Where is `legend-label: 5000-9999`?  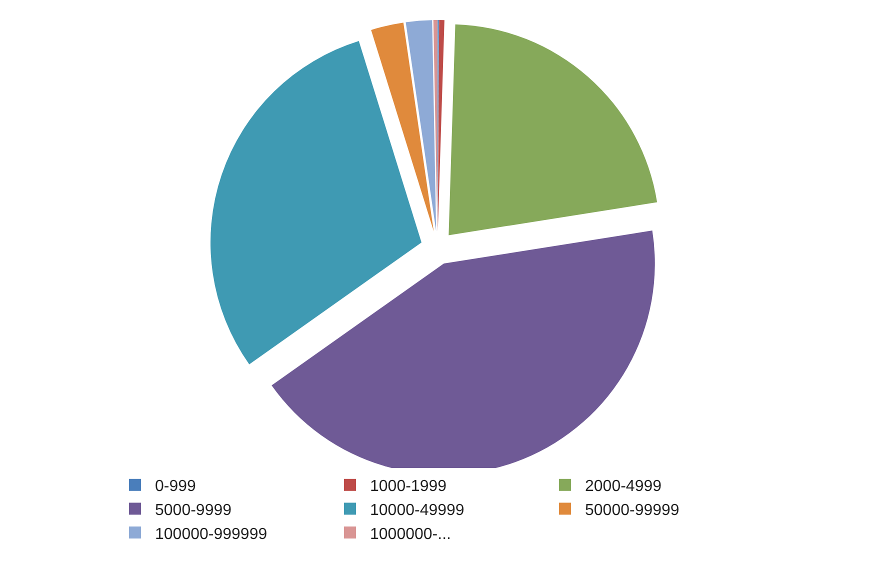 legend-label: 5000-9999 is located at coordinates (193, 510).